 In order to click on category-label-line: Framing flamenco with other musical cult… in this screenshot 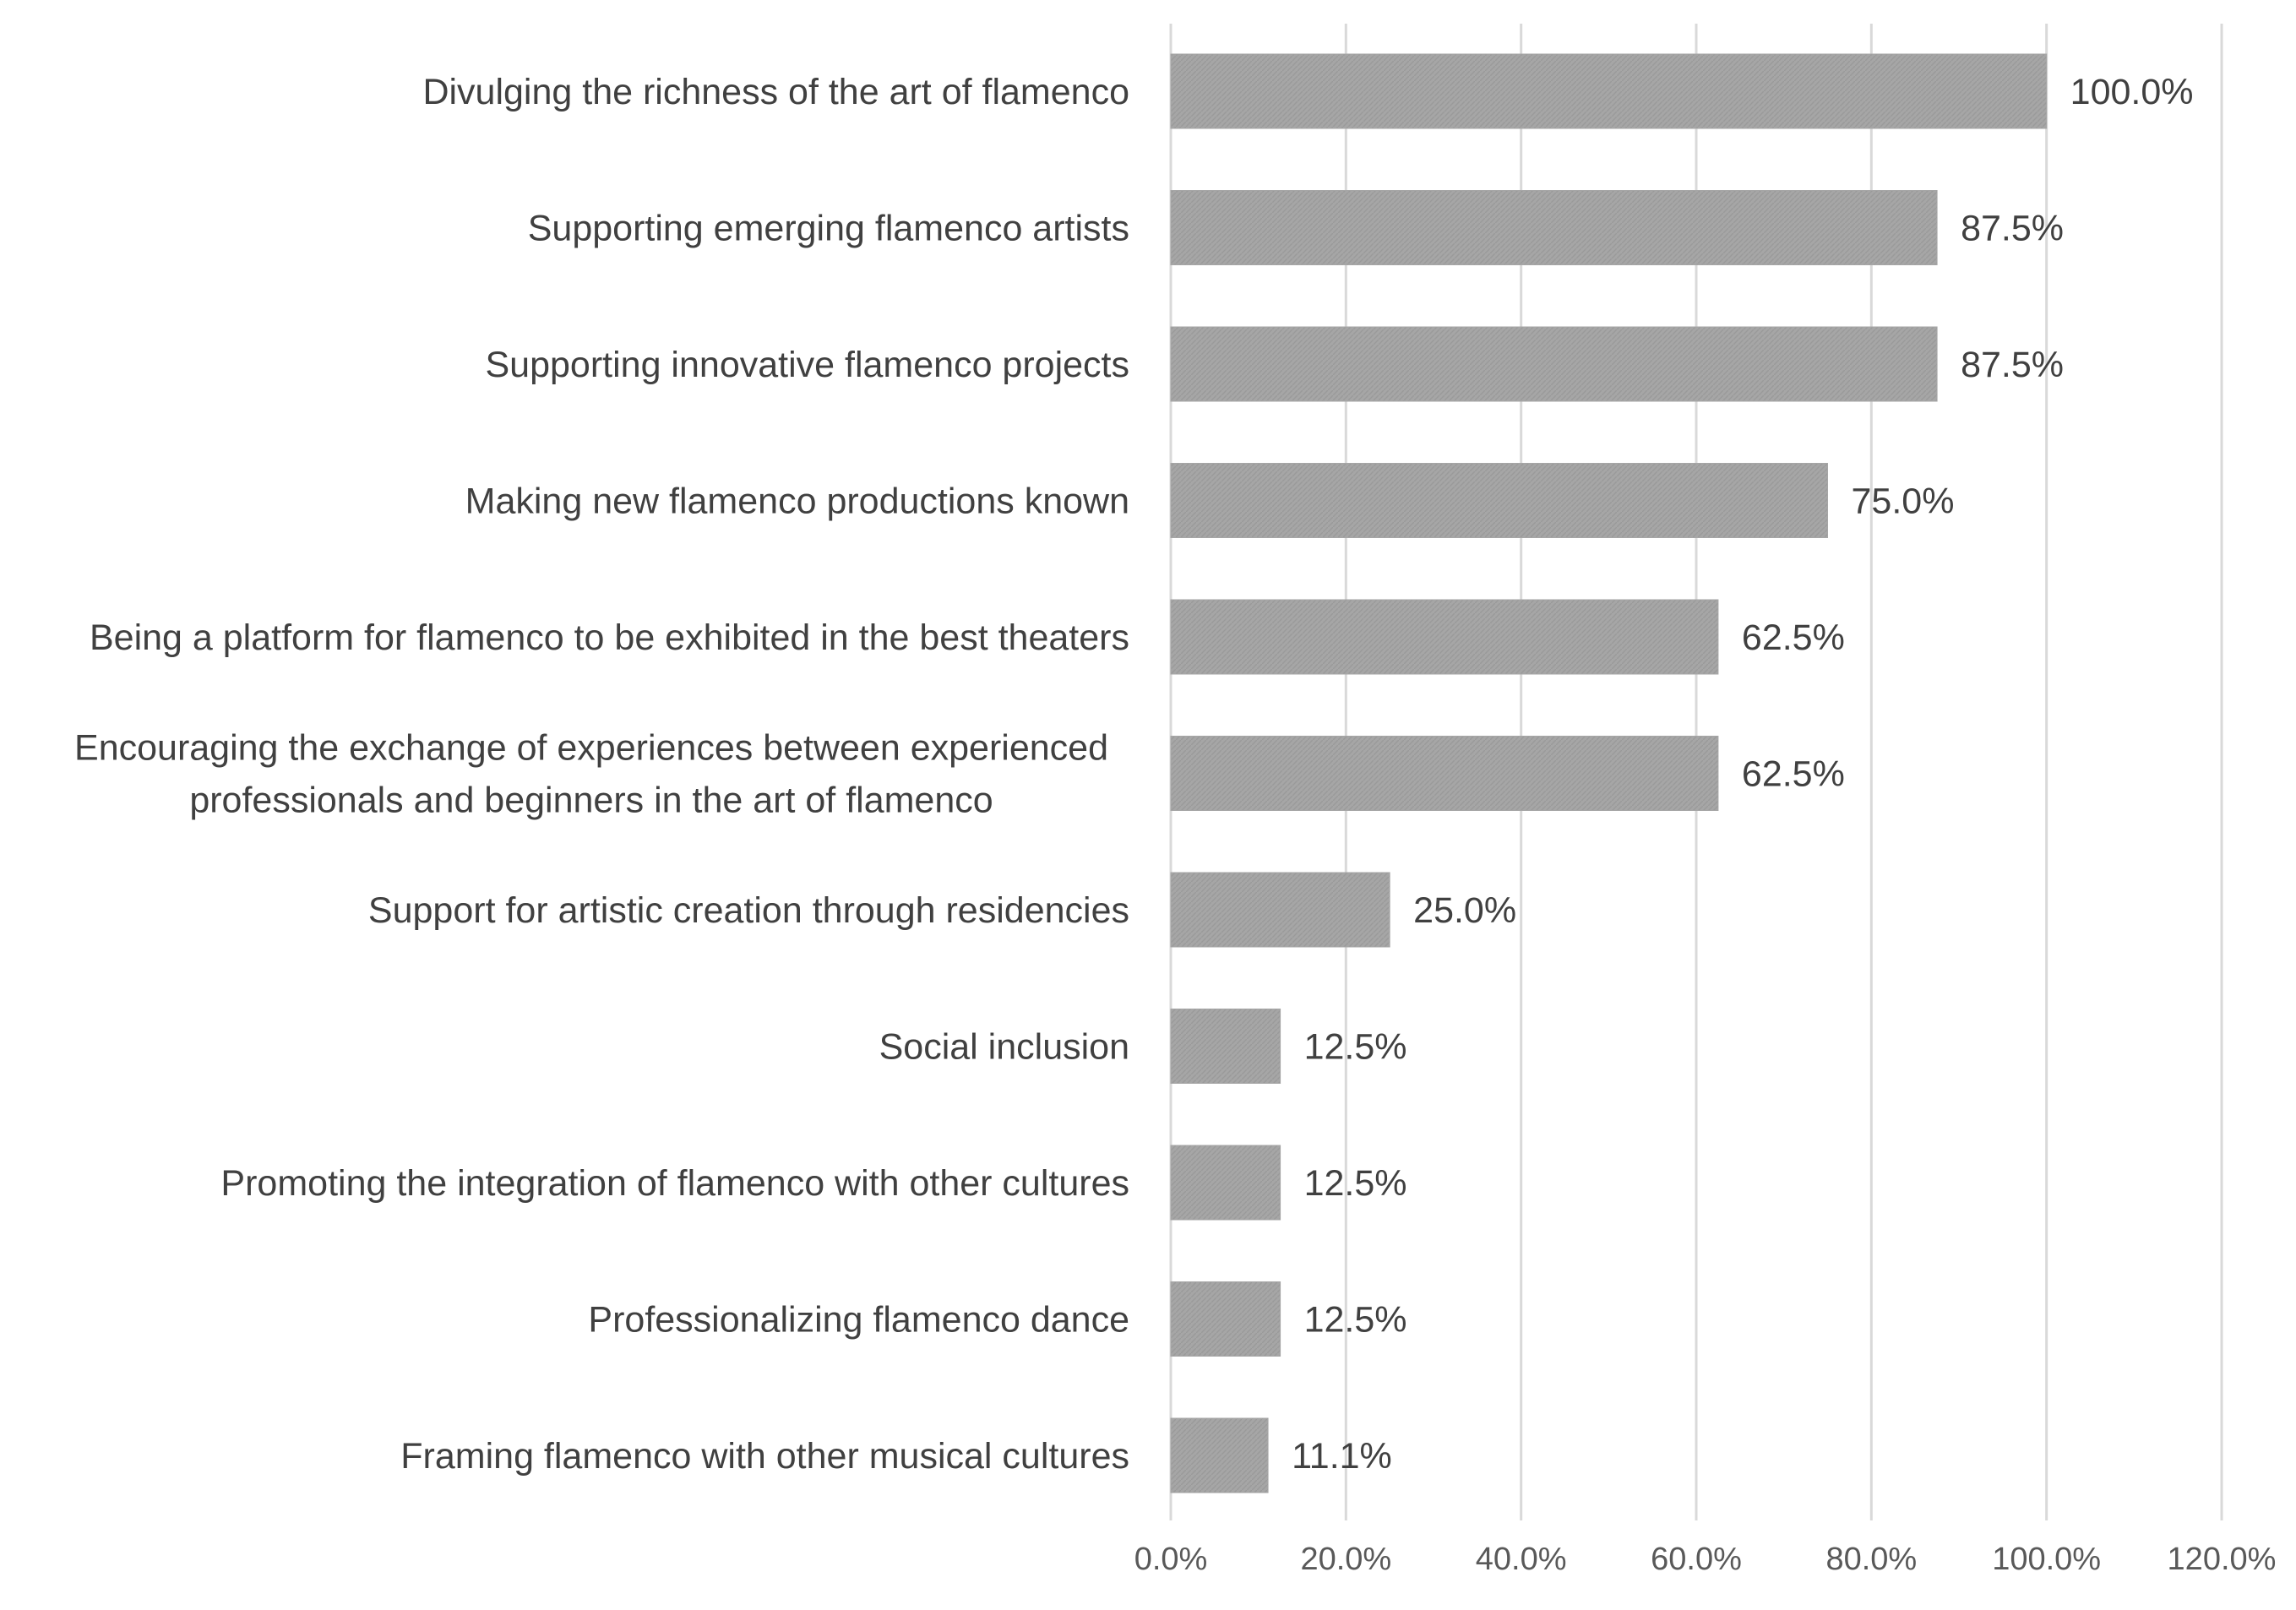, I will do `click(764, 1456)`.